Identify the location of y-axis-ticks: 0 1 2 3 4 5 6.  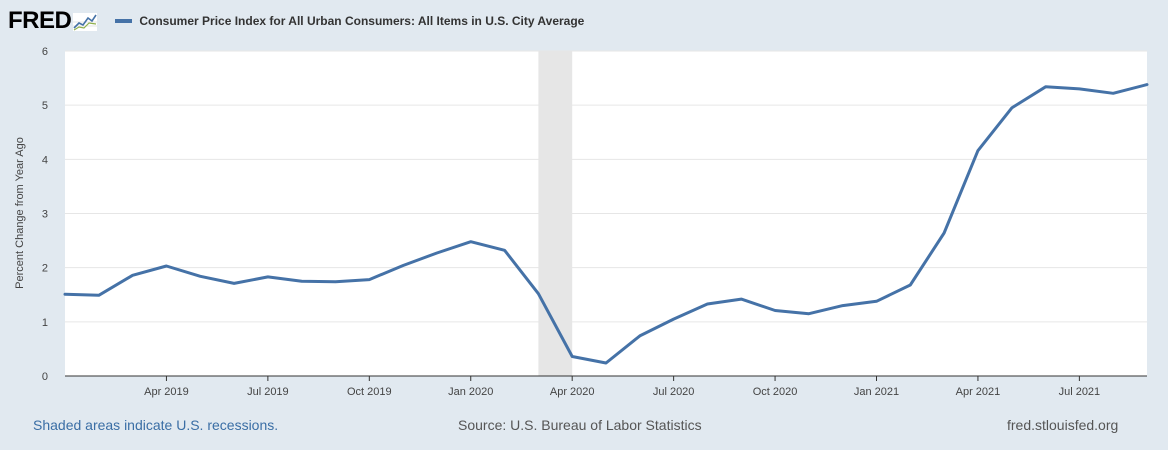
(45, 214).